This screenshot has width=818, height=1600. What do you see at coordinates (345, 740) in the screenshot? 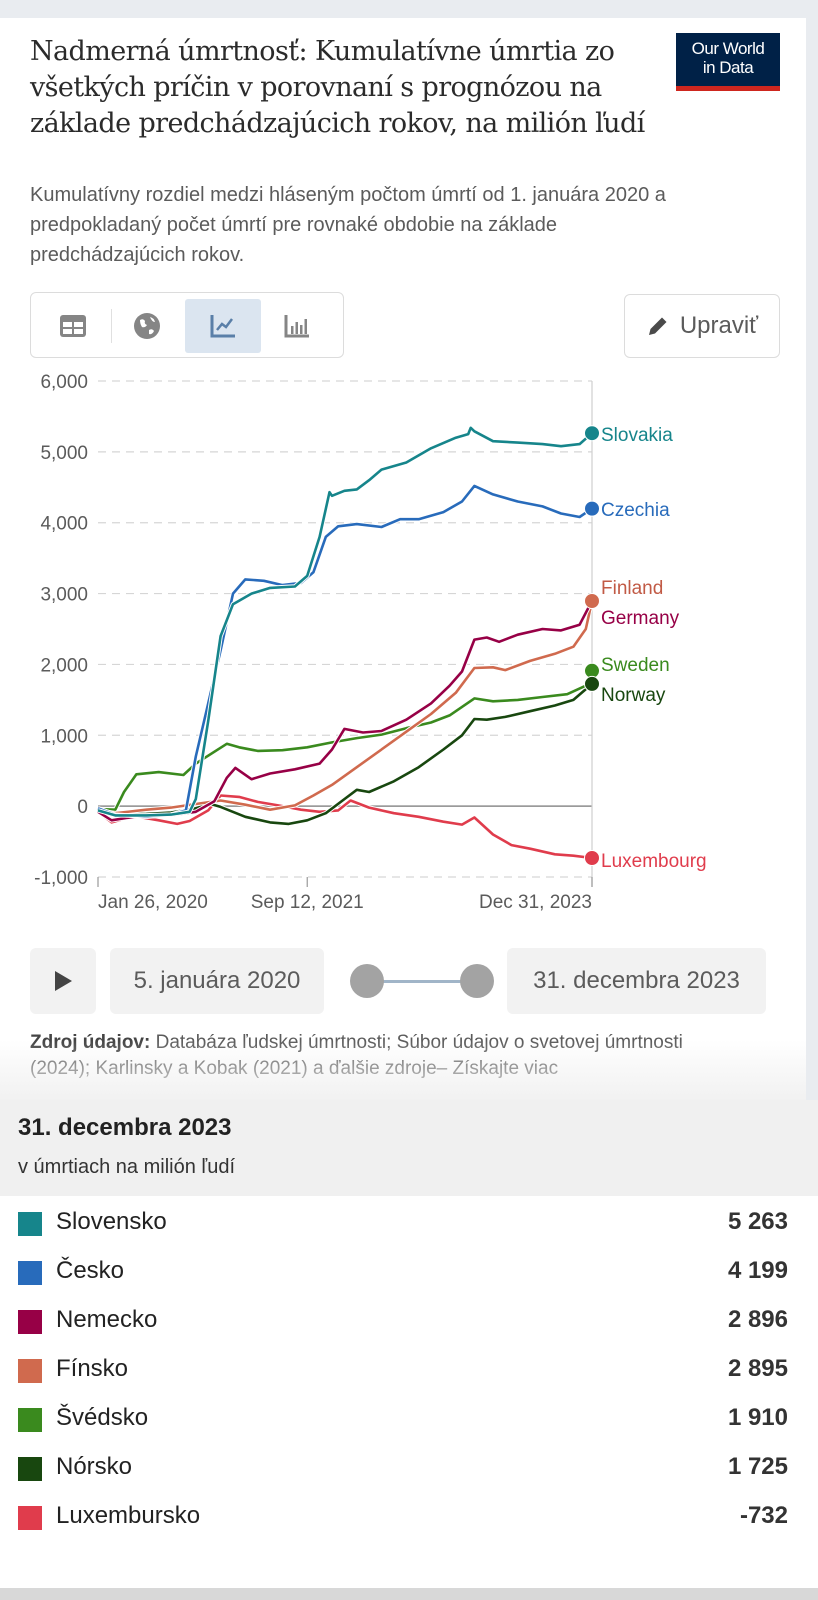
I see `series-line-sweden` at bounding box center [345, 740].